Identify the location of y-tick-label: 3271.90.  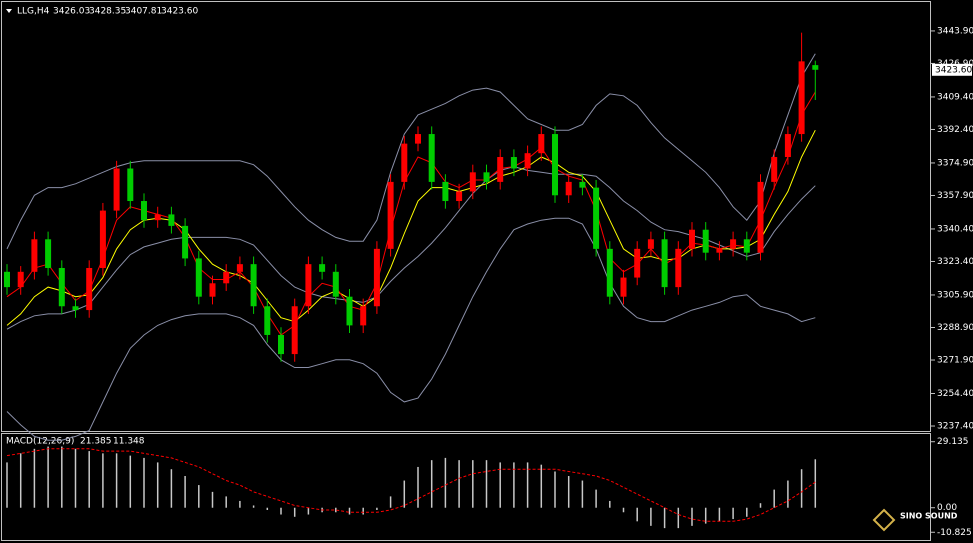
(955, 361).